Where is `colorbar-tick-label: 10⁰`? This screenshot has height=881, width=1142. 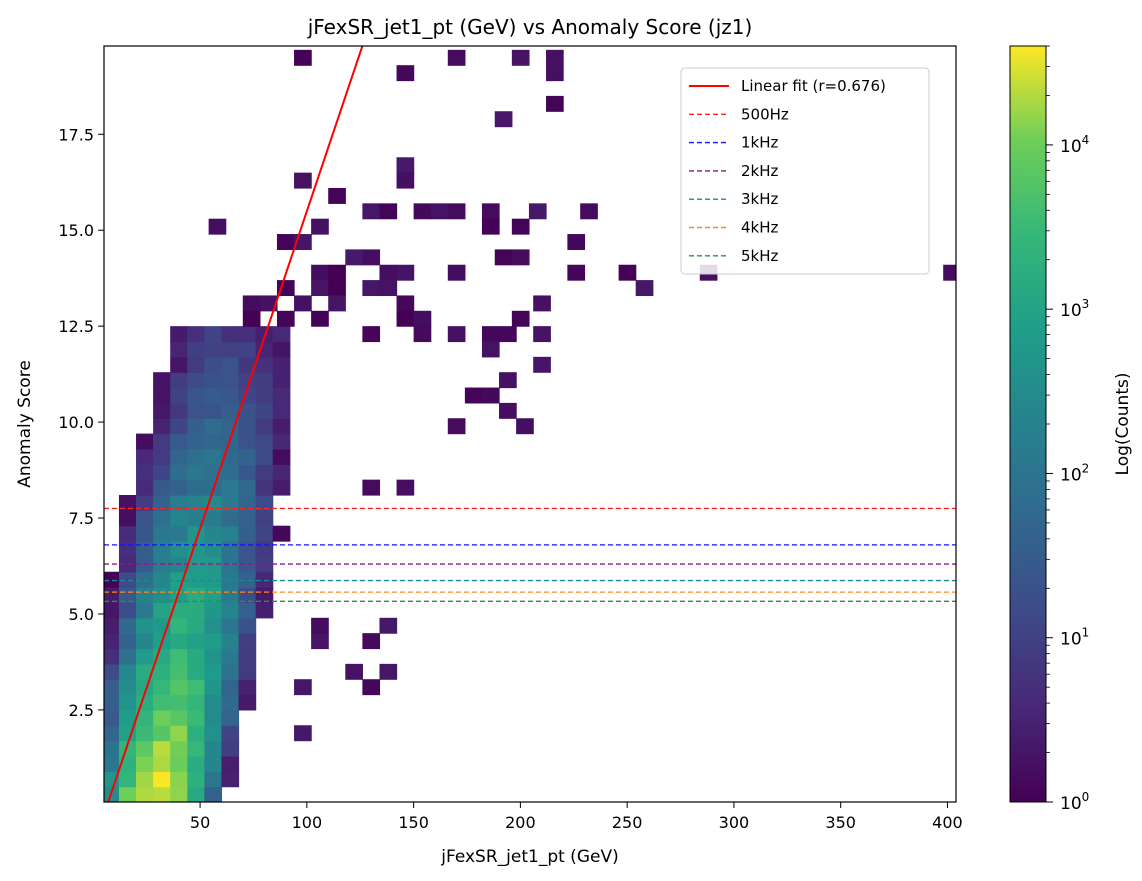
colorbar-tick-label: 10⁰ is located at coordinates (1074, 802).